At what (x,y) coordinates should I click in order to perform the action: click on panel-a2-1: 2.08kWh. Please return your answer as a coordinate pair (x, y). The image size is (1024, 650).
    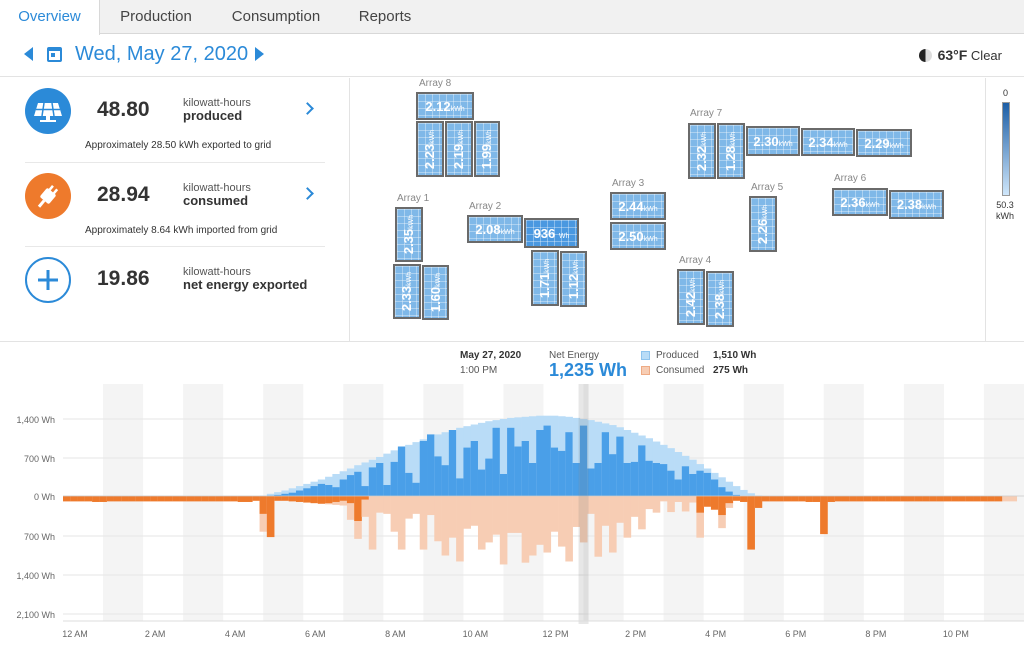
    Looking at the image, I should click on (495, 229).